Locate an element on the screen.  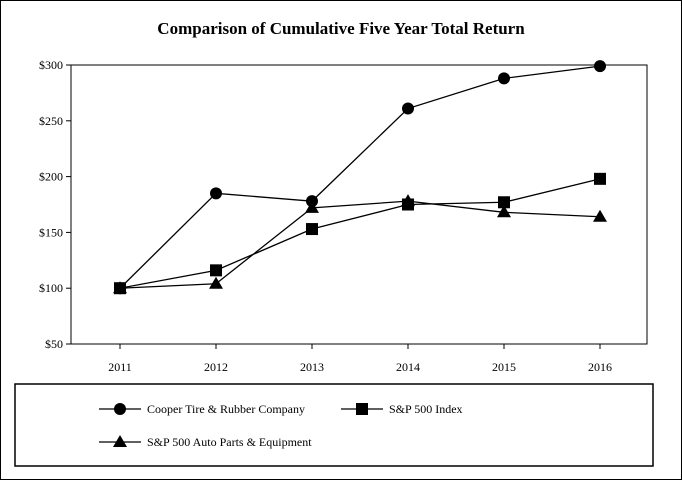
x-tick-label: 2013 is located at coordinates (312, 367).